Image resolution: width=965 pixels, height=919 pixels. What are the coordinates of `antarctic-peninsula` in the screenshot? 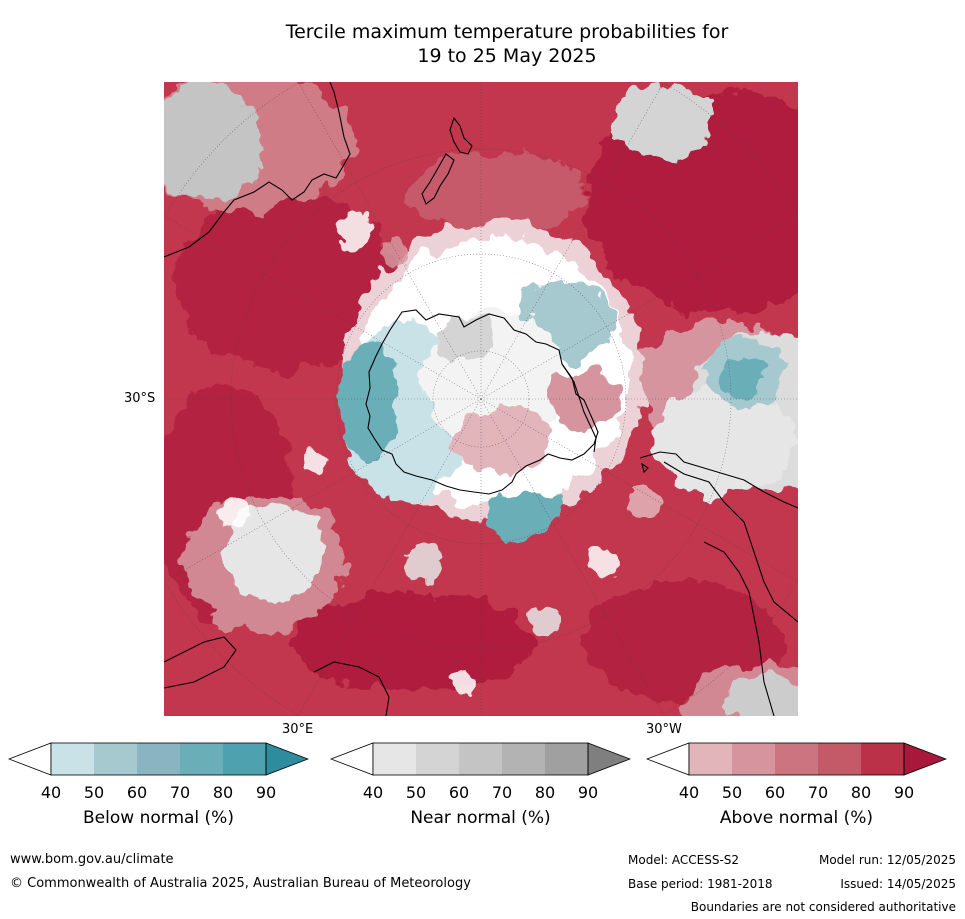 It's located at (579, 408).